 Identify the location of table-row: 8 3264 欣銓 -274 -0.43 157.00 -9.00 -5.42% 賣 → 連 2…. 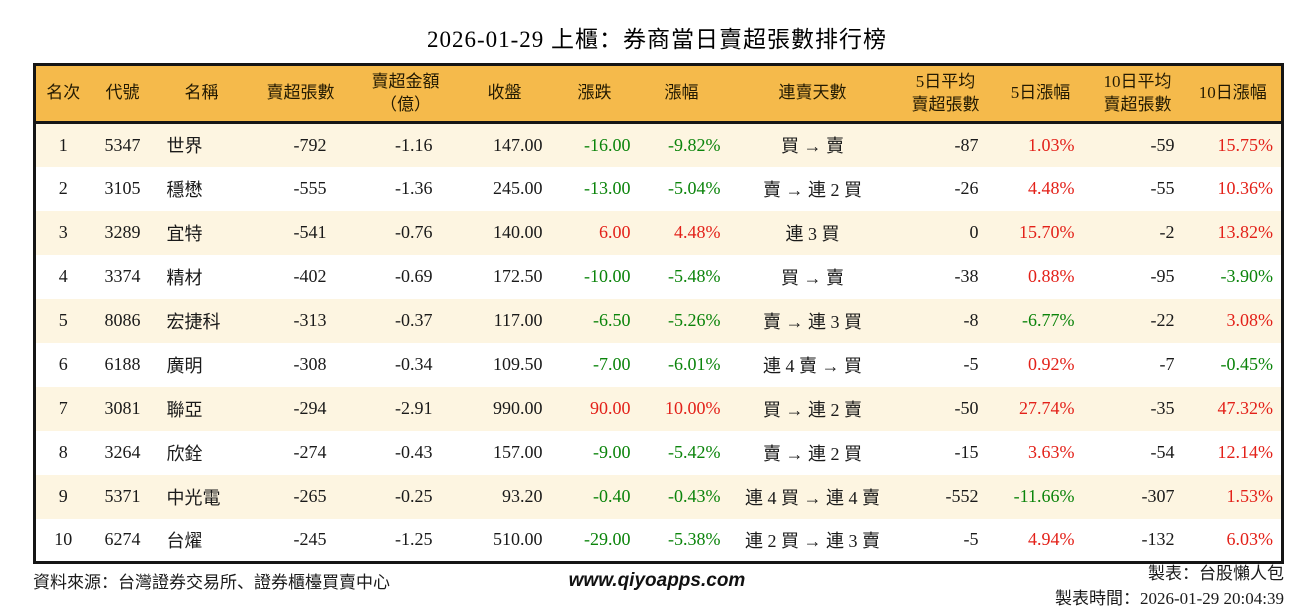
(658, 452).